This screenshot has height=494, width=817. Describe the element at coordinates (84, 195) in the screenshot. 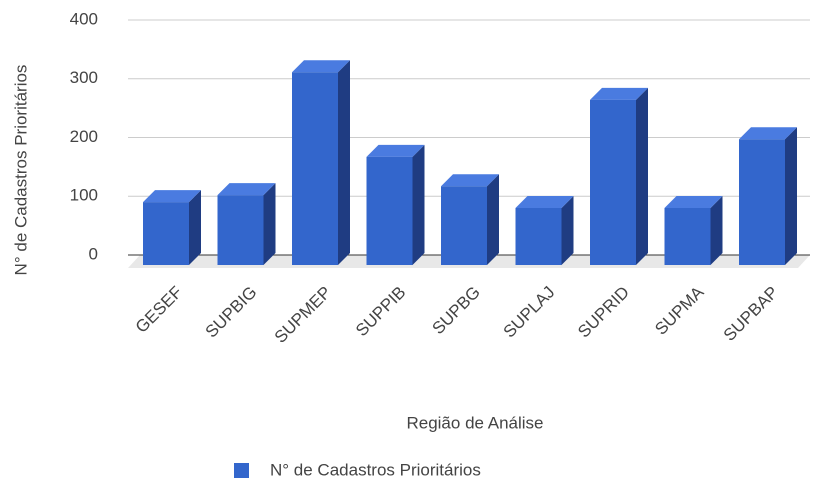

I see `y-tick-label: 100` at that location.